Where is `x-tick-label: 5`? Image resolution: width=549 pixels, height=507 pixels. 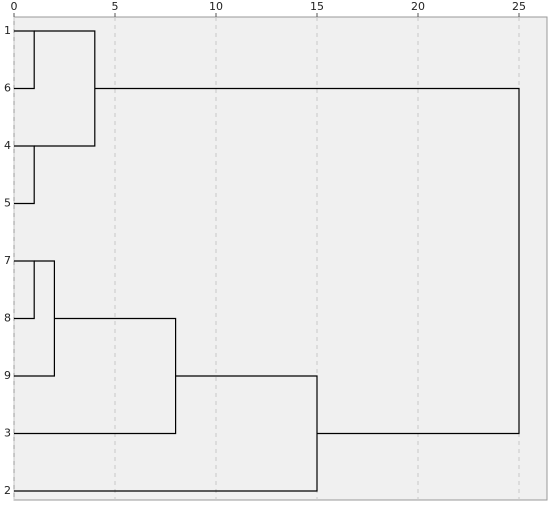 x-tick-label: 5 is located at coordinates (115, 6).